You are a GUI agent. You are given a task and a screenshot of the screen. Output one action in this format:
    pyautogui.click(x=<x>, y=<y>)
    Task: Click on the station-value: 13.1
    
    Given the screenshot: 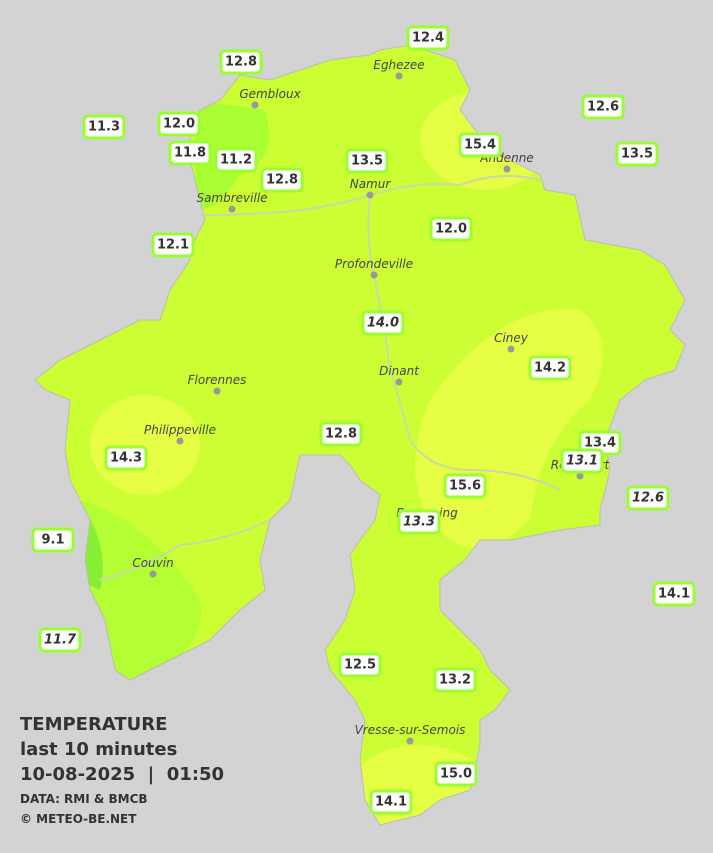 What is the action you would take?
    pyautogui.click(x=582, y=461)
    